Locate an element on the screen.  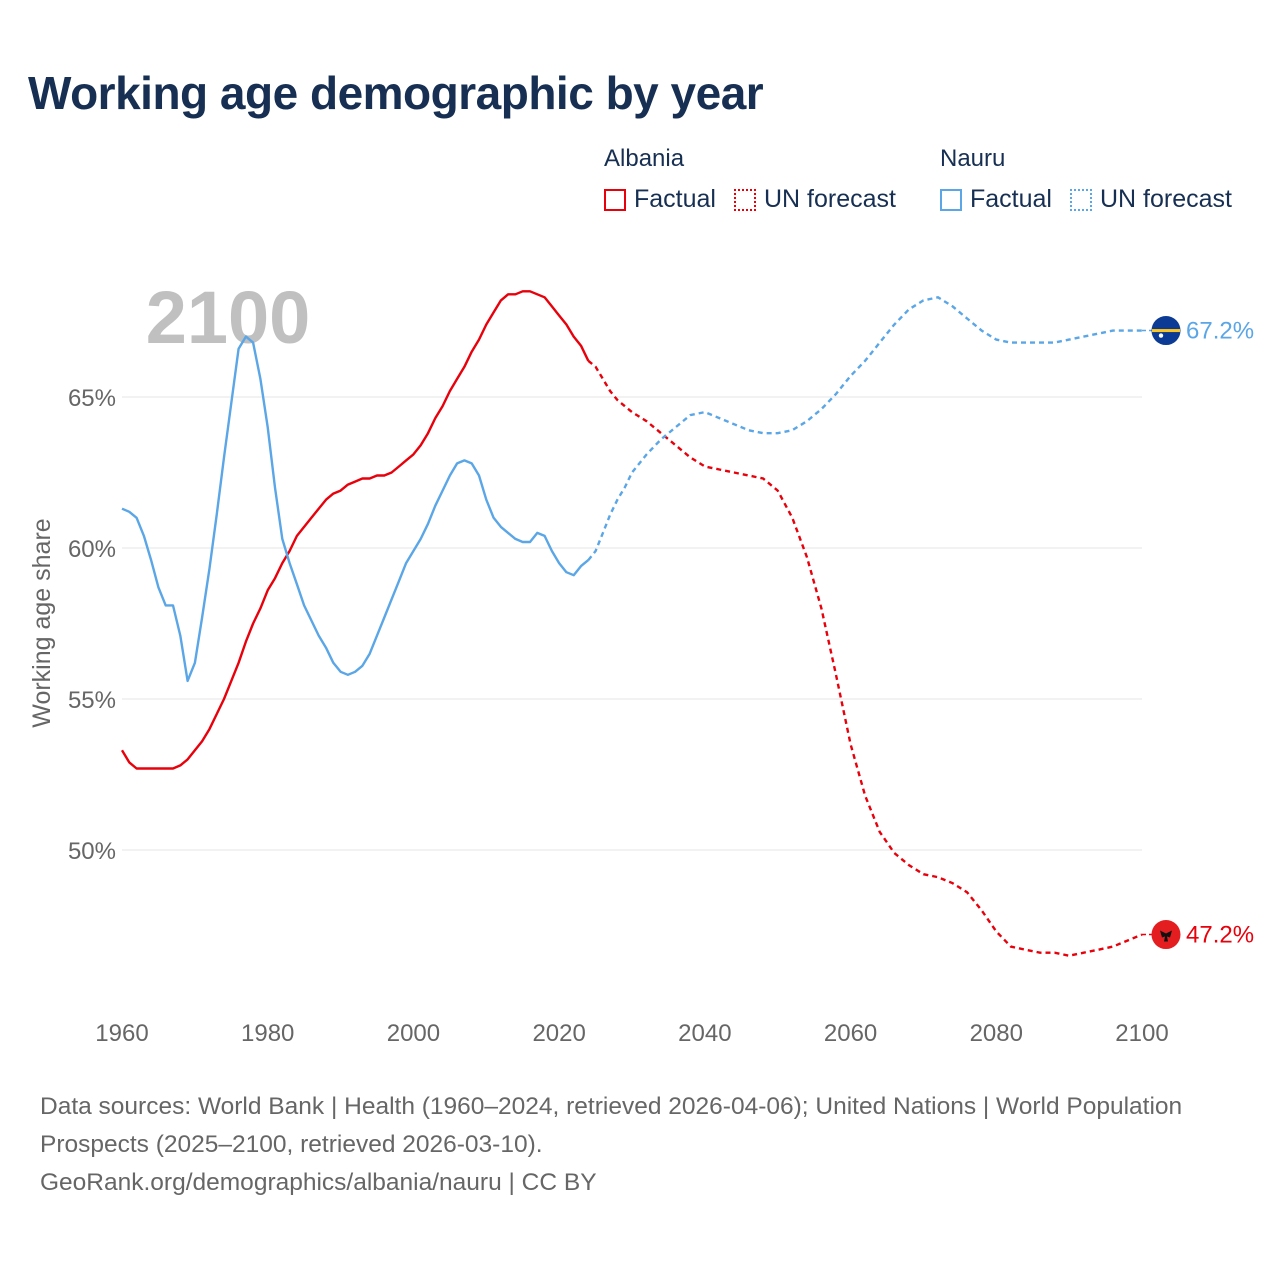
series-line-nauru-factual is located at coordinates (355, 509).